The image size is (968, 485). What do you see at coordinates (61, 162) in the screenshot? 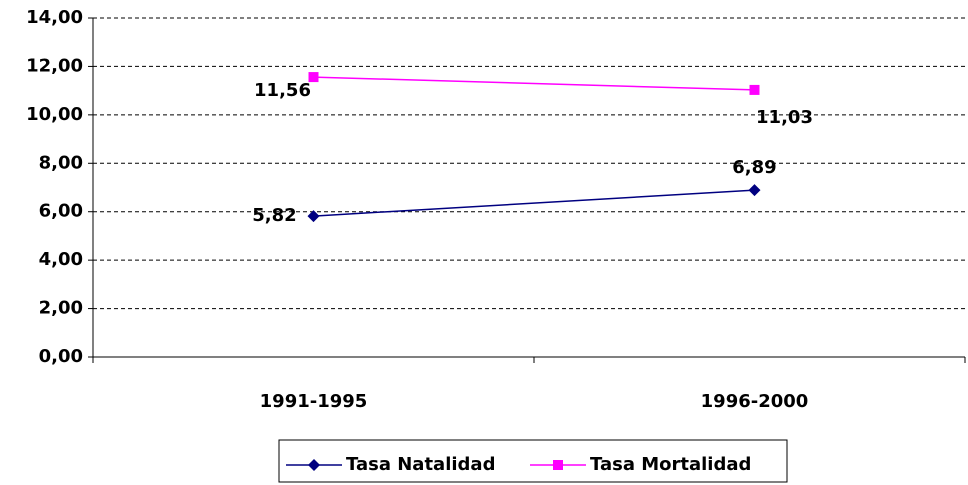
I see `y-tick-label: 8,00` at bounding box center [61, 162].